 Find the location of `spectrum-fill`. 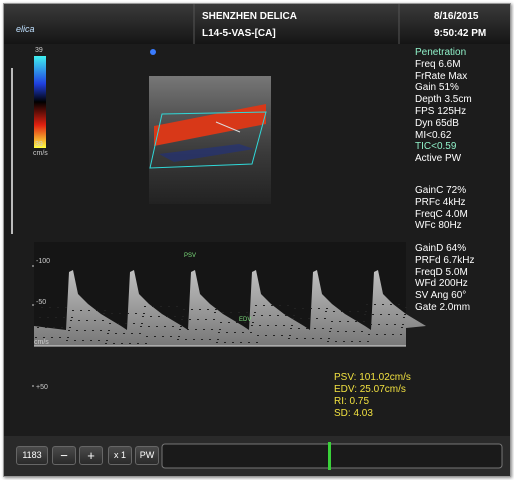

spectrum-fill is located at coordinates (230, 308).